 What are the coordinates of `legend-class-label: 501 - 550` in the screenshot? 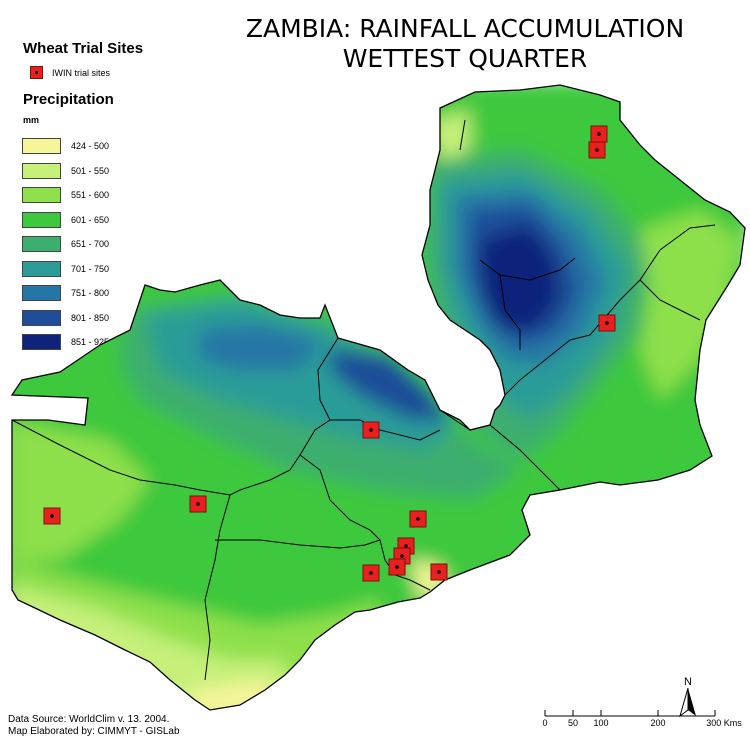 It's located at (90, 170).